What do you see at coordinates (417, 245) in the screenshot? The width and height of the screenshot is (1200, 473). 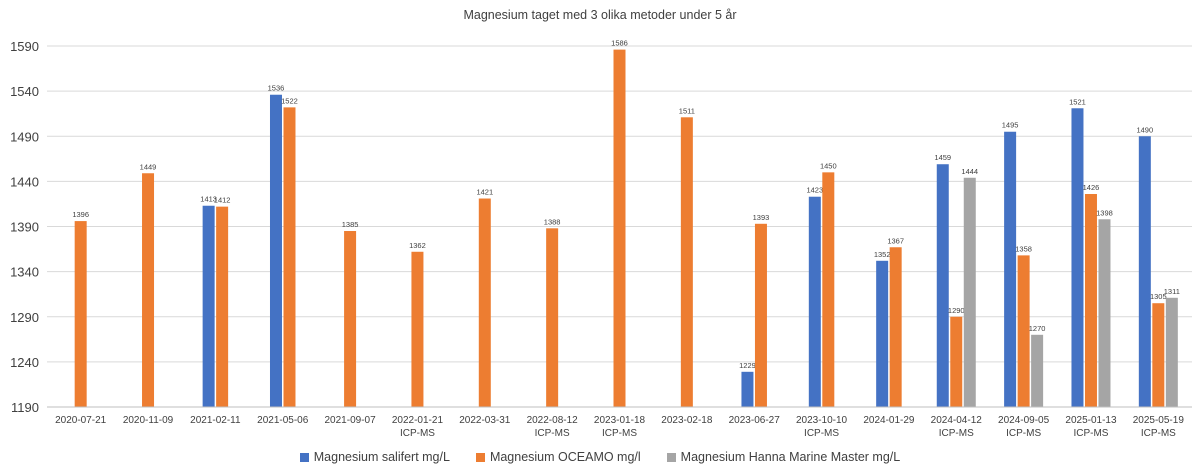 I see `data-label: 1362` at bounding box center [417, 245].